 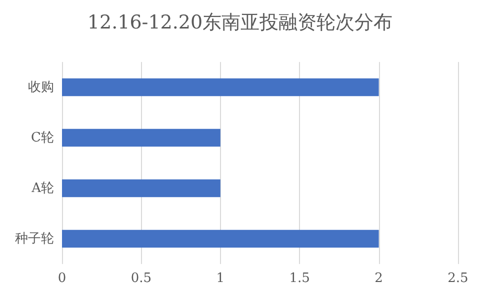 I want to click on y-tick-label: C轮, so click(x=42, y=138).